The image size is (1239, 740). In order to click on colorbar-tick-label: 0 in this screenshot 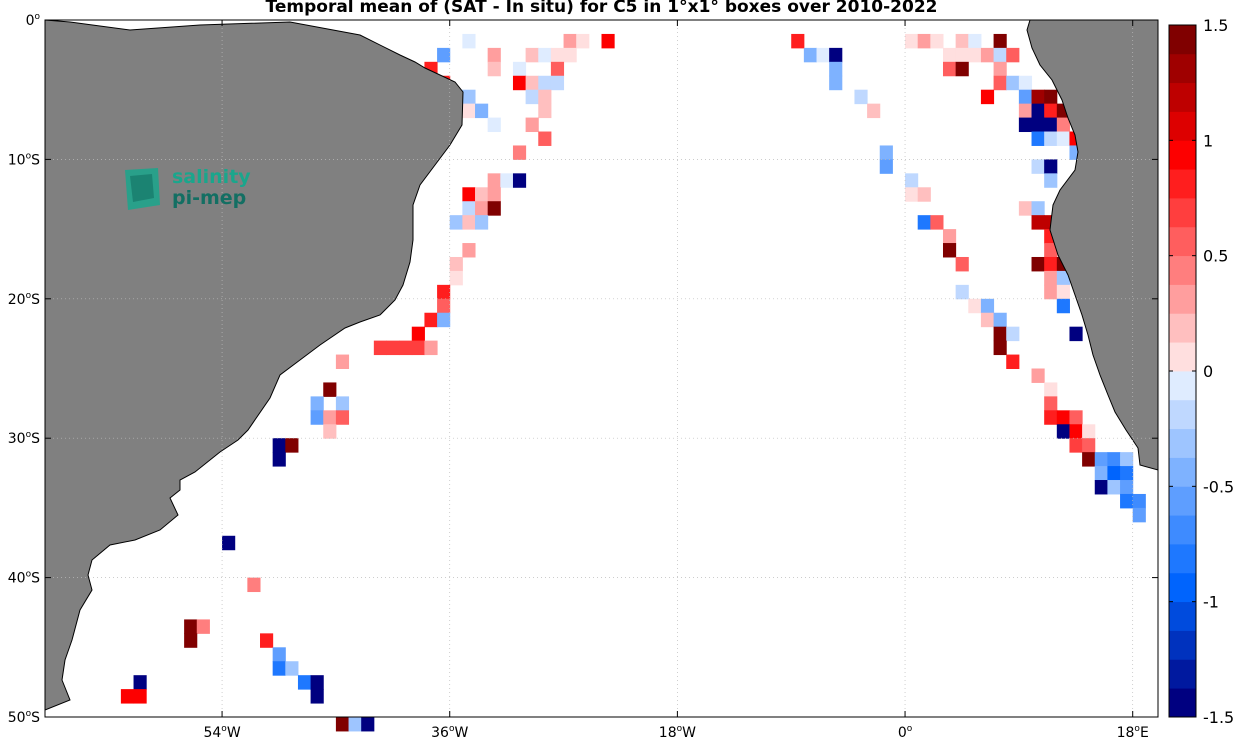, I will do `click(1208, 371)`.